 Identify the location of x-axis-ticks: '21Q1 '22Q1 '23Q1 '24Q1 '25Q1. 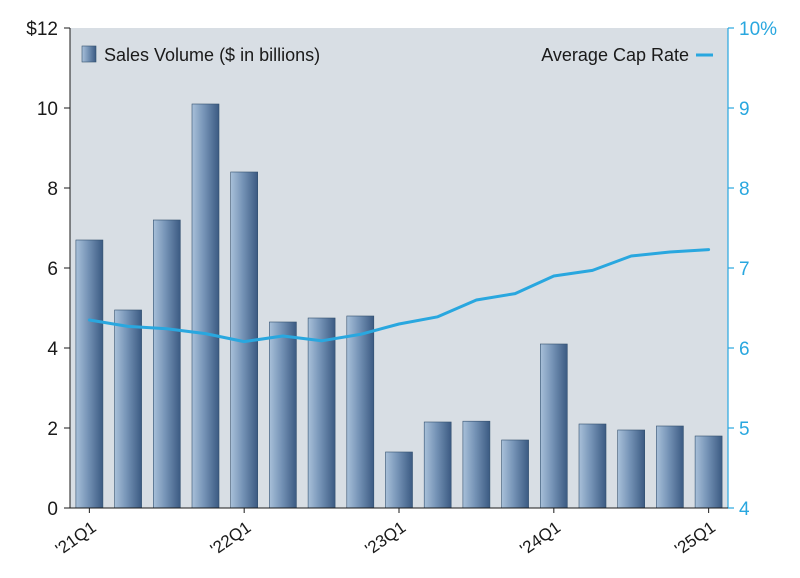
(385, 533).